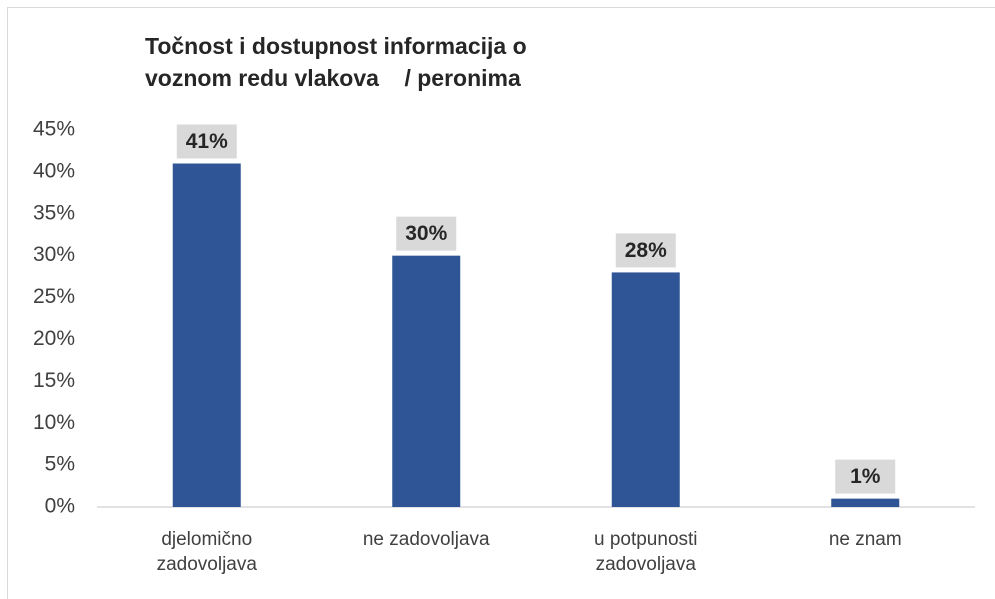 The image size is (995, 599). I want to click on y-tick-label: 25%, so click(54, 296).